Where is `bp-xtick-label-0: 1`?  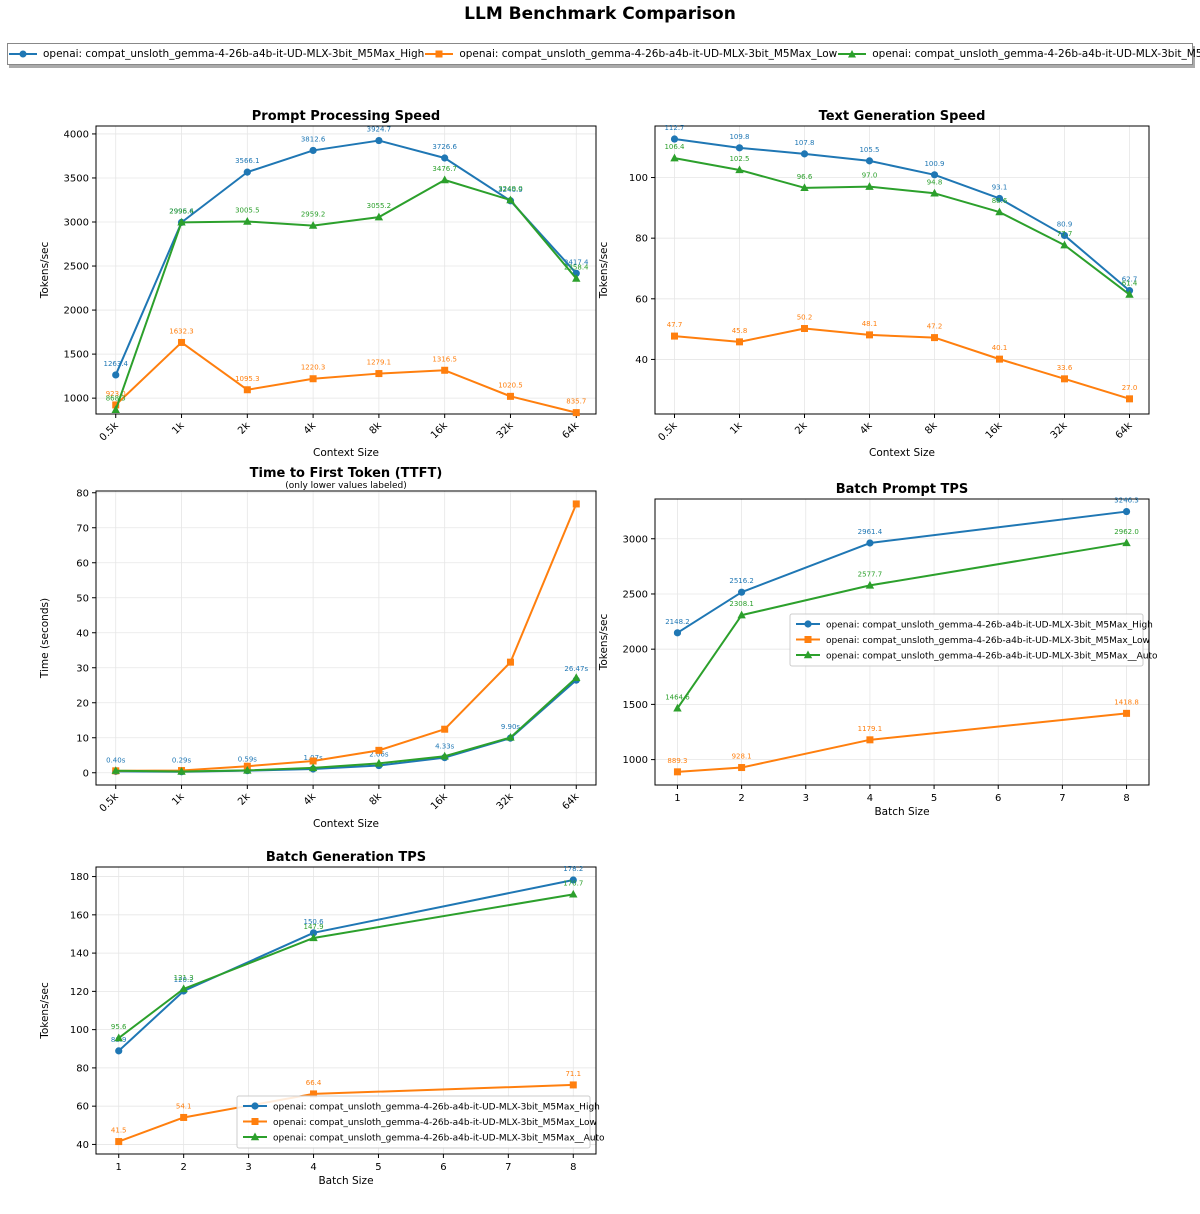 bp-xtick-label-0: 1 is located at coordinates (677, 798).